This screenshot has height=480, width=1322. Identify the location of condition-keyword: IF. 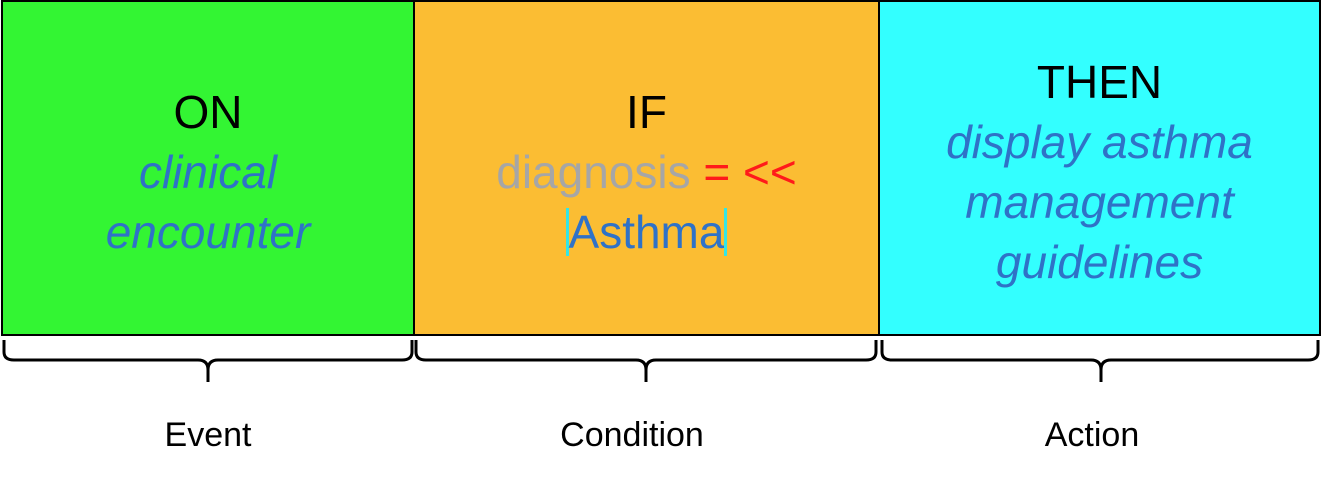
(646, 112).